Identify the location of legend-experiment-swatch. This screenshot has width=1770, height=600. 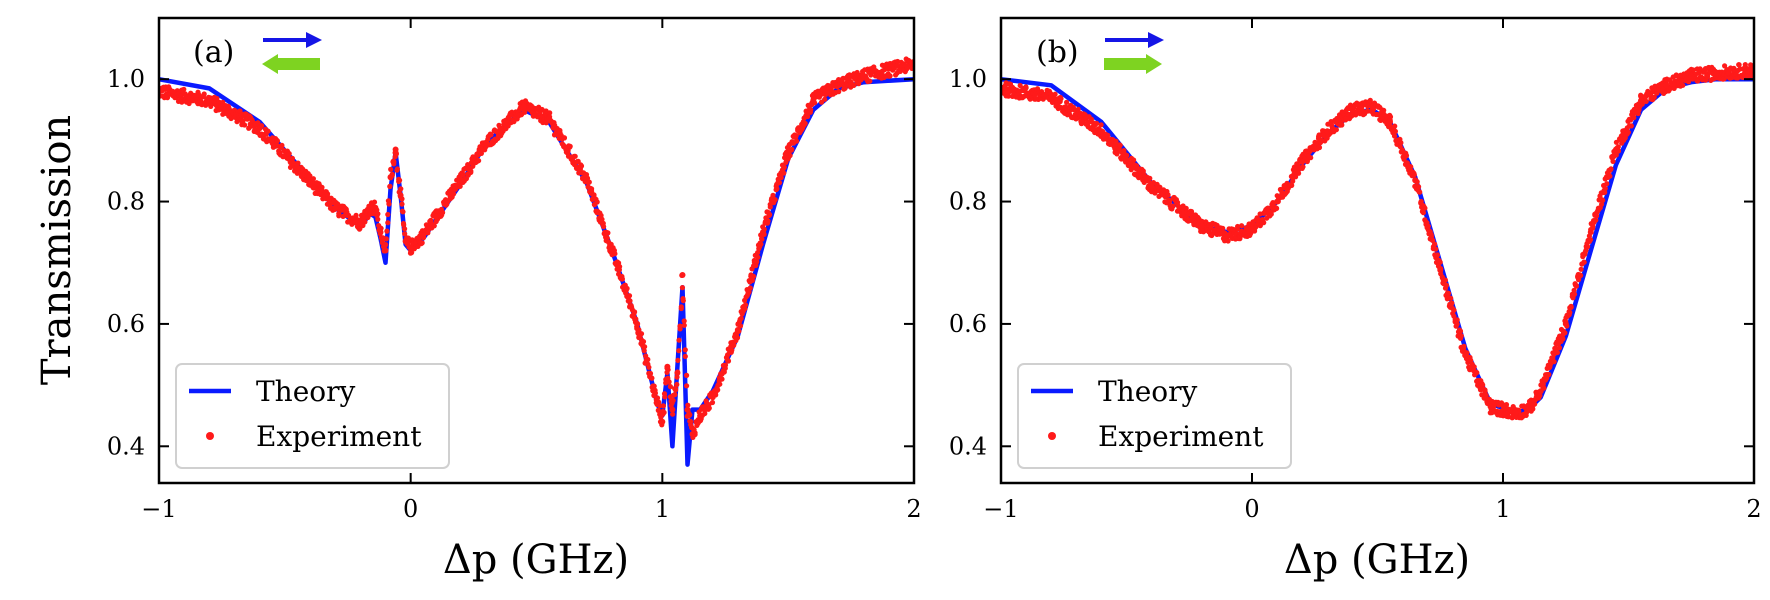
(1052, 436).